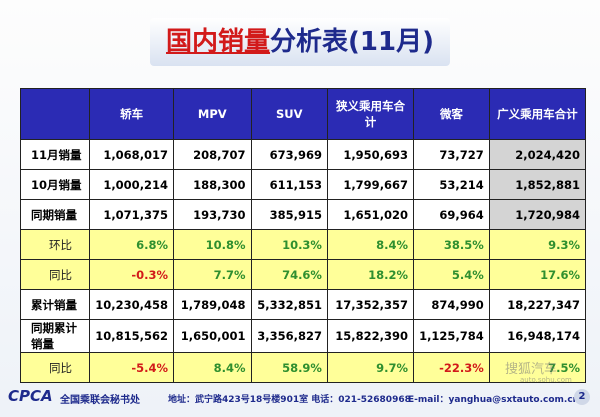 Image resolution: width=600 pixels, height=417 pixels. Describe the element at coordinates (289, 184) in the screenshot. I see `cell: 611,153` at that location.